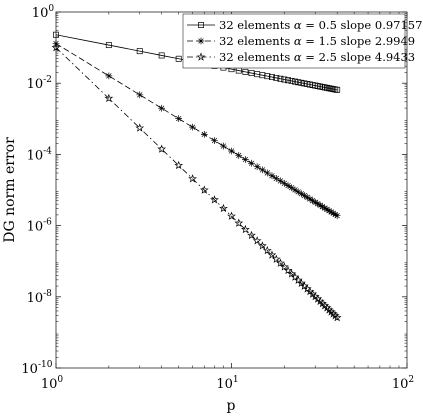 Image resolution: width=423 pixels, height=416 pixels. What do you see at coordinates (227, 383) in the screenshot?
I see `x-tick-label: 10¹` at bounding box center [227, 383].